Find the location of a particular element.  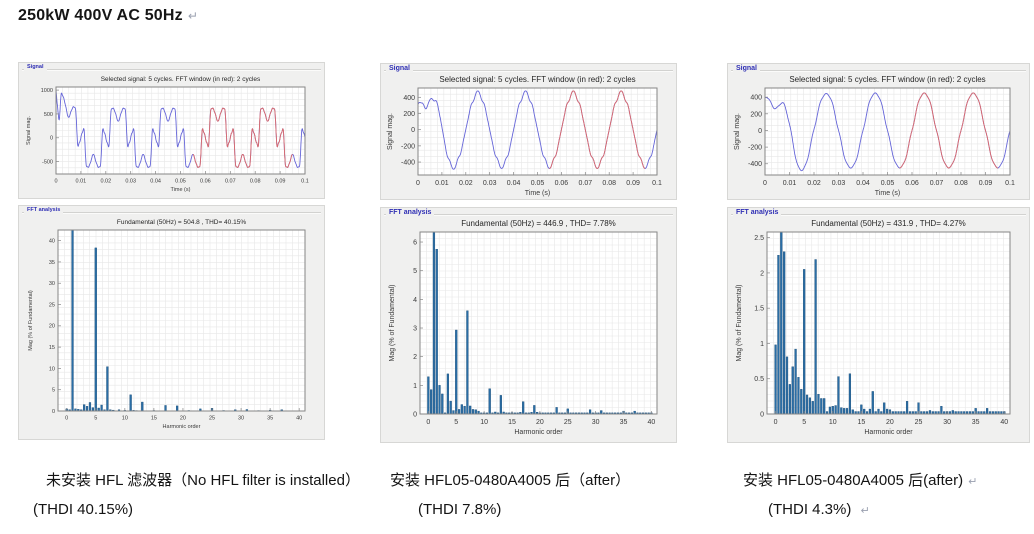

svg-text: Harmonic order is located at coordinates (538, 432).